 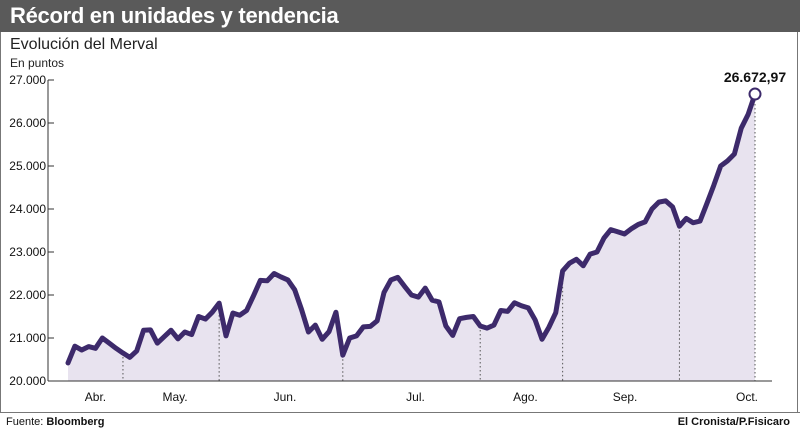 What do you see at coordinates (27, 166) in the screenshot?
I see `y-tick-label: 25.000` at bounding box center [27, 166].